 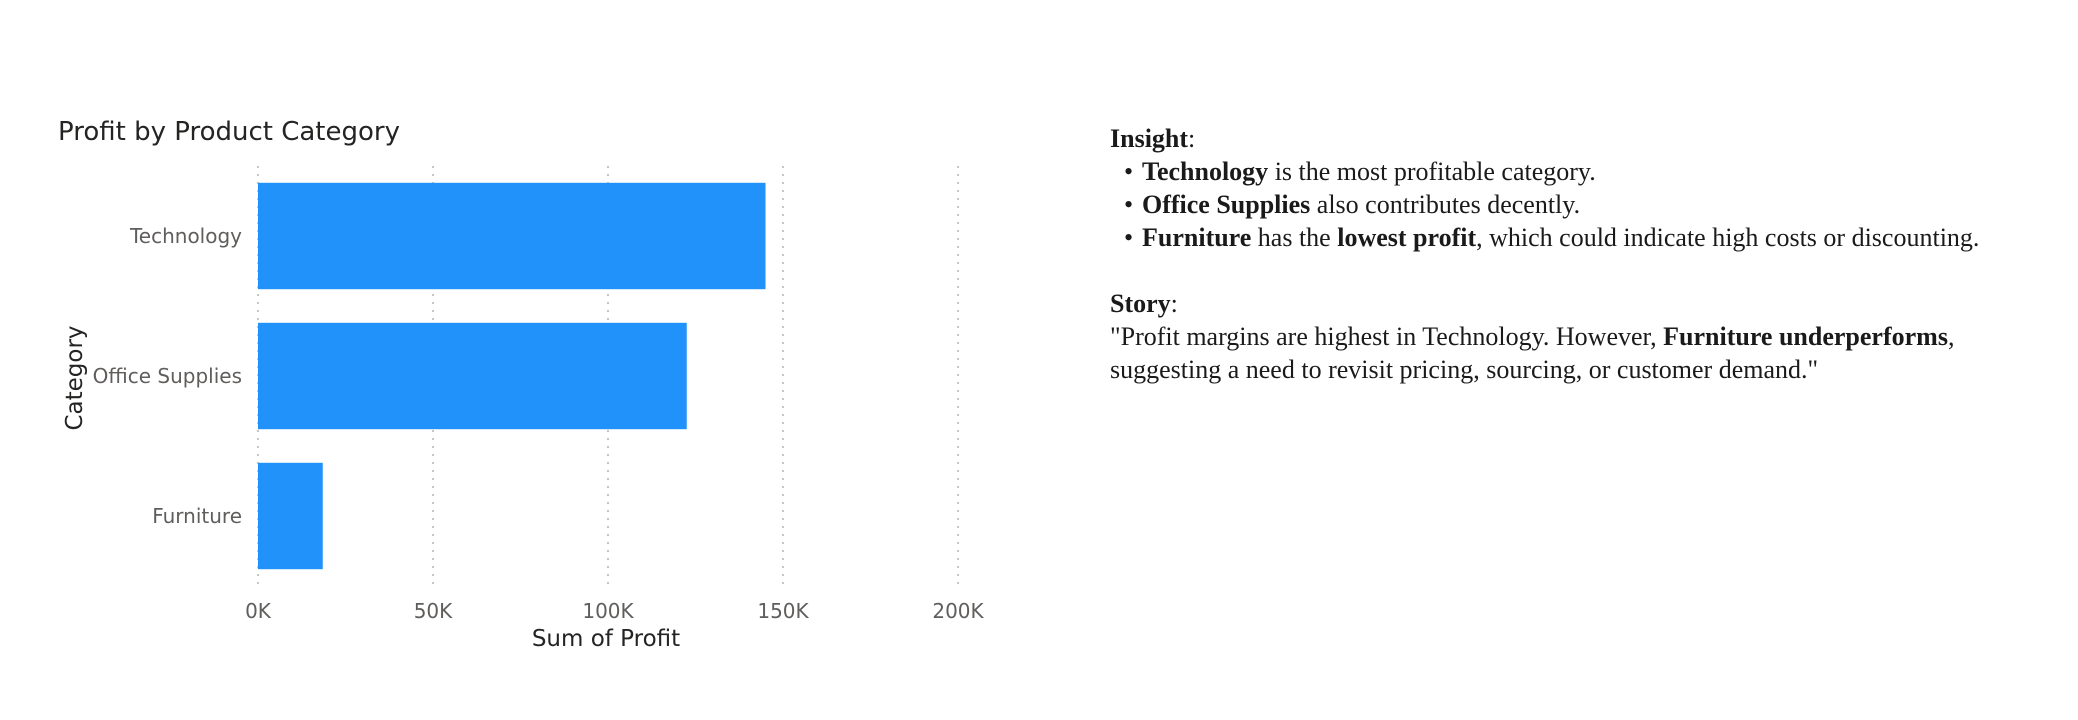 What do you see at coordinates (606, 639) in the screenshot?
I see `x-axis-title: Sum of Profit` at bounding box center [606, 639].